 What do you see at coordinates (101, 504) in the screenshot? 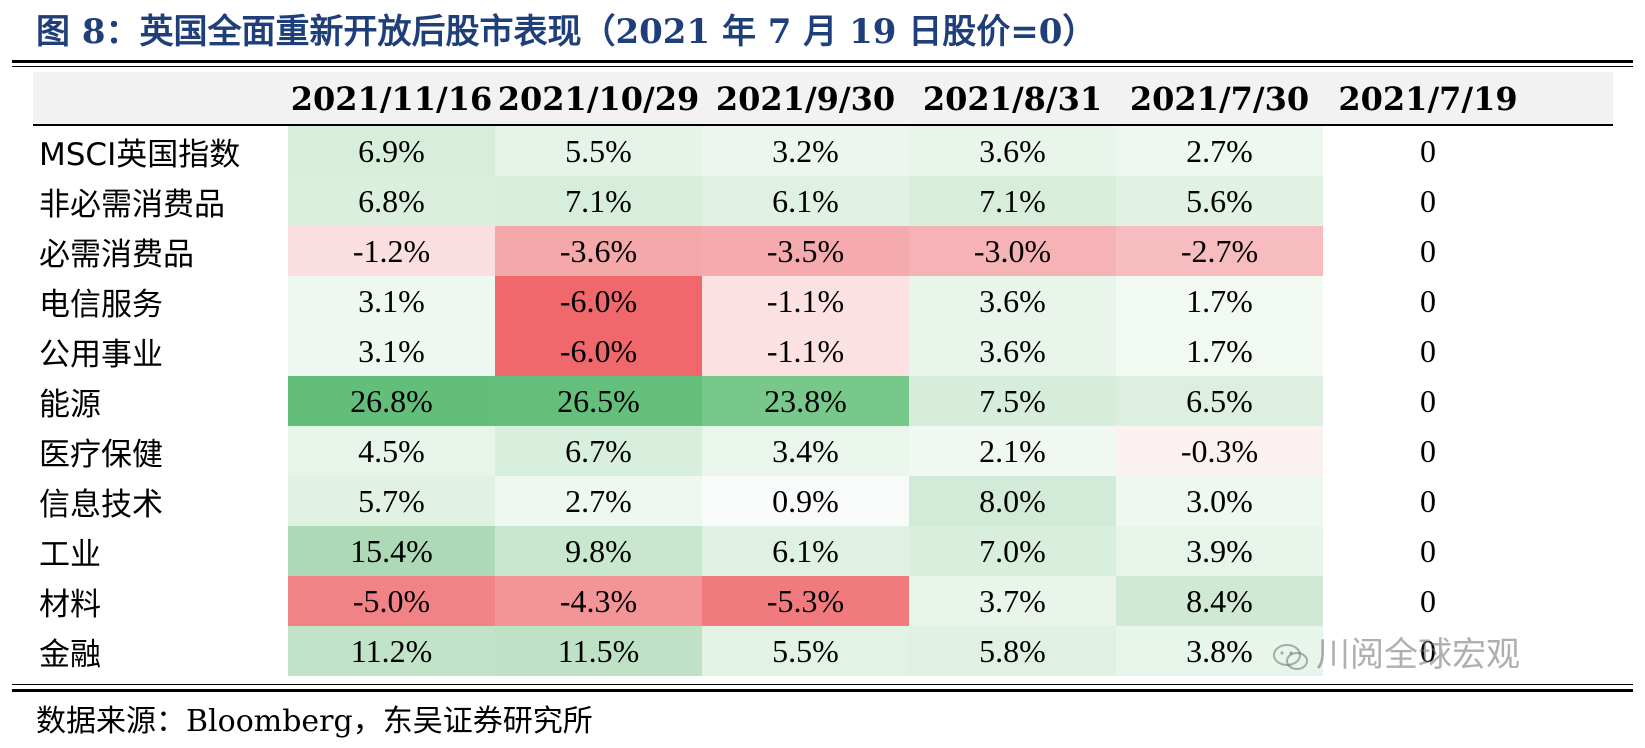
I see `row-label: 信息技术` at bounding box center [101, 504].